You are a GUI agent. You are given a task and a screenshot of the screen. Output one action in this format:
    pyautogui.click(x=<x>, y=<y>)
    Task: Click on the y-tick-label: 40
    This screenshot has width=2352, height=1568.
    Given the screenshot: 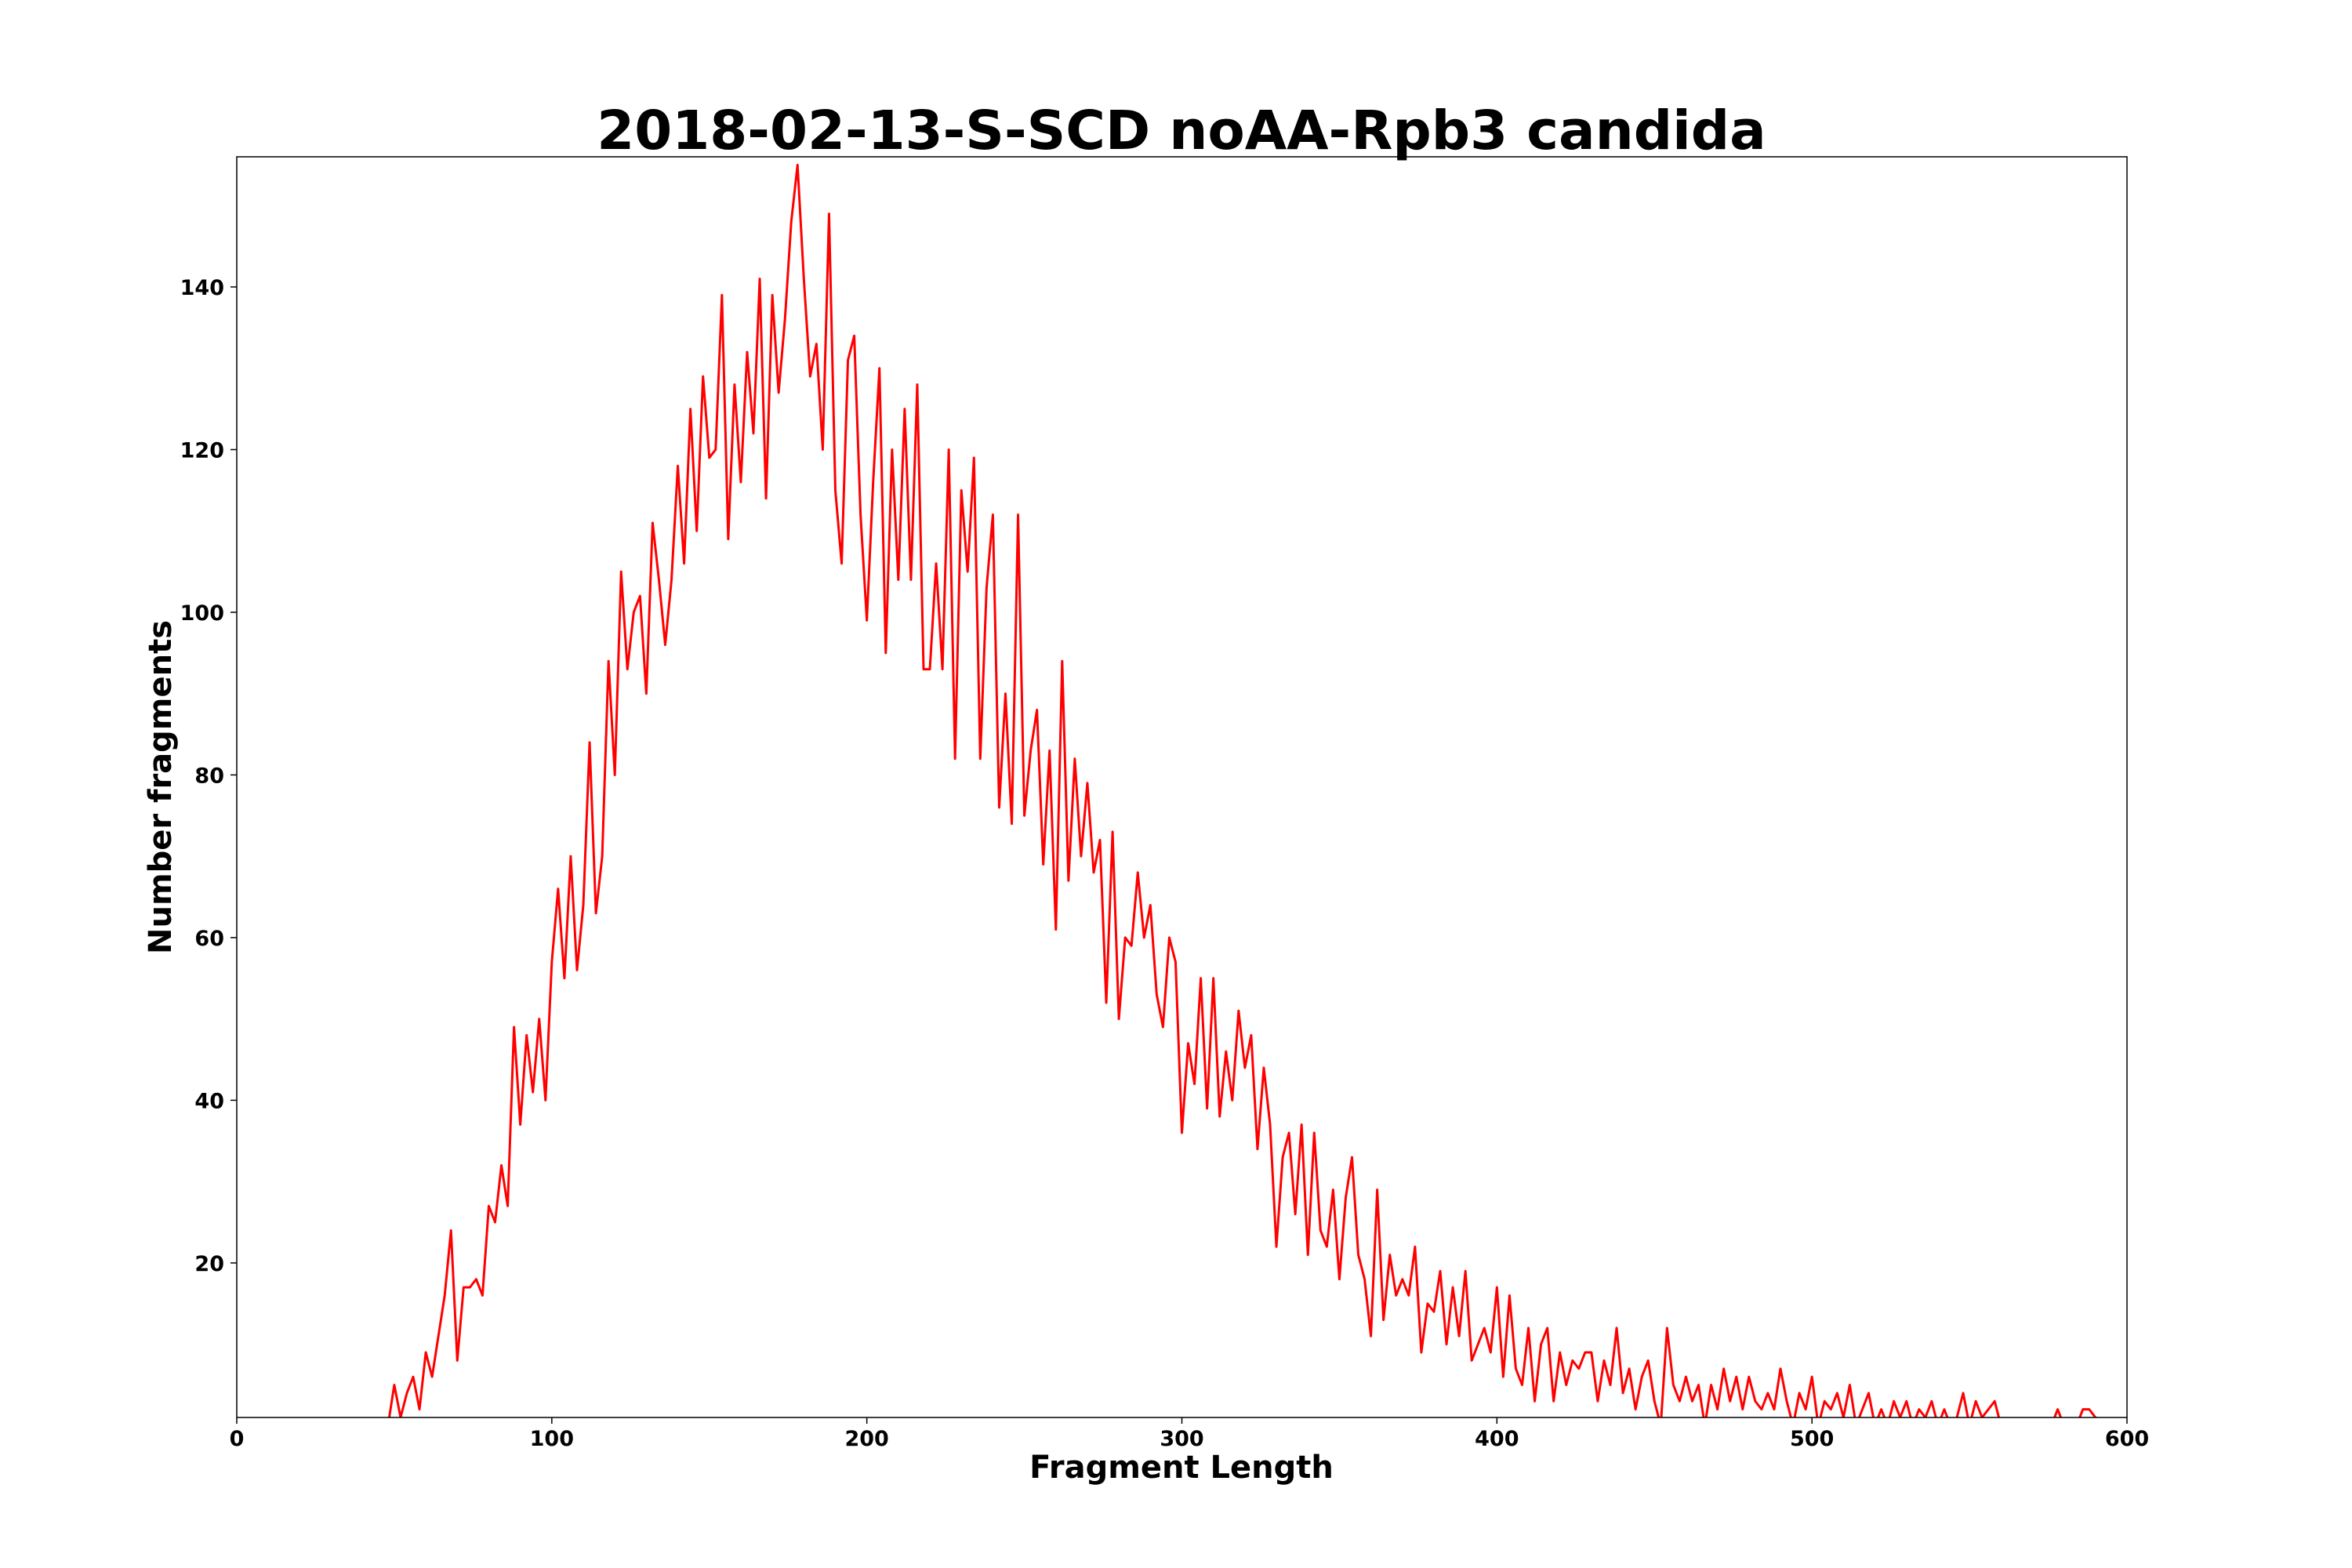 What is the action you would take?
    pyautogui.click(x=209, y=1101)
    